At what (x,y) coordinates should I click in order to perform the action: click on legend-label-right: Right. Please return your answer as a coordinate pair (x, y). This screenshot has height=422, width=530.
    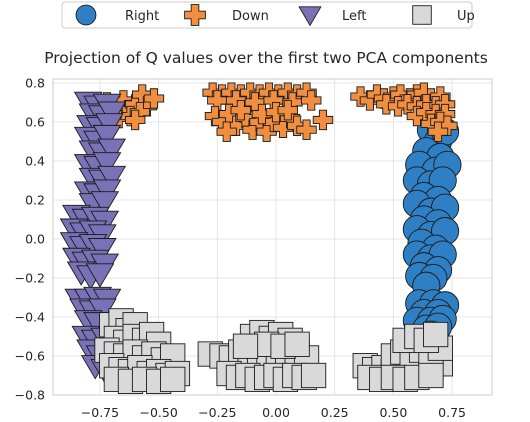
    Looking at the image, I should click on (142, 16).